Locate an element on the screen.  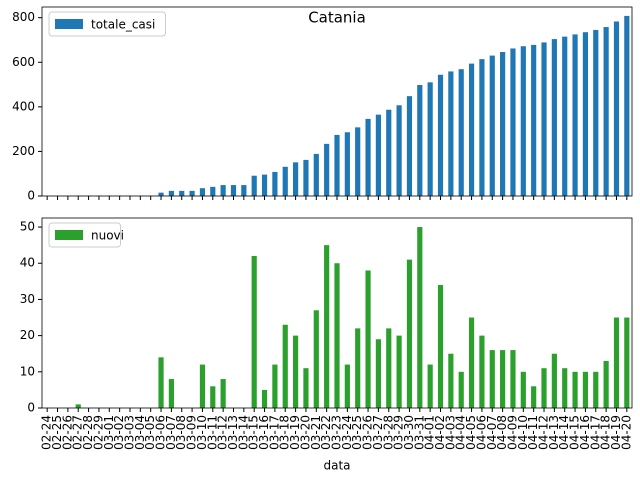
x-tick-label: 03-07 is located at coordinates (171, 432).